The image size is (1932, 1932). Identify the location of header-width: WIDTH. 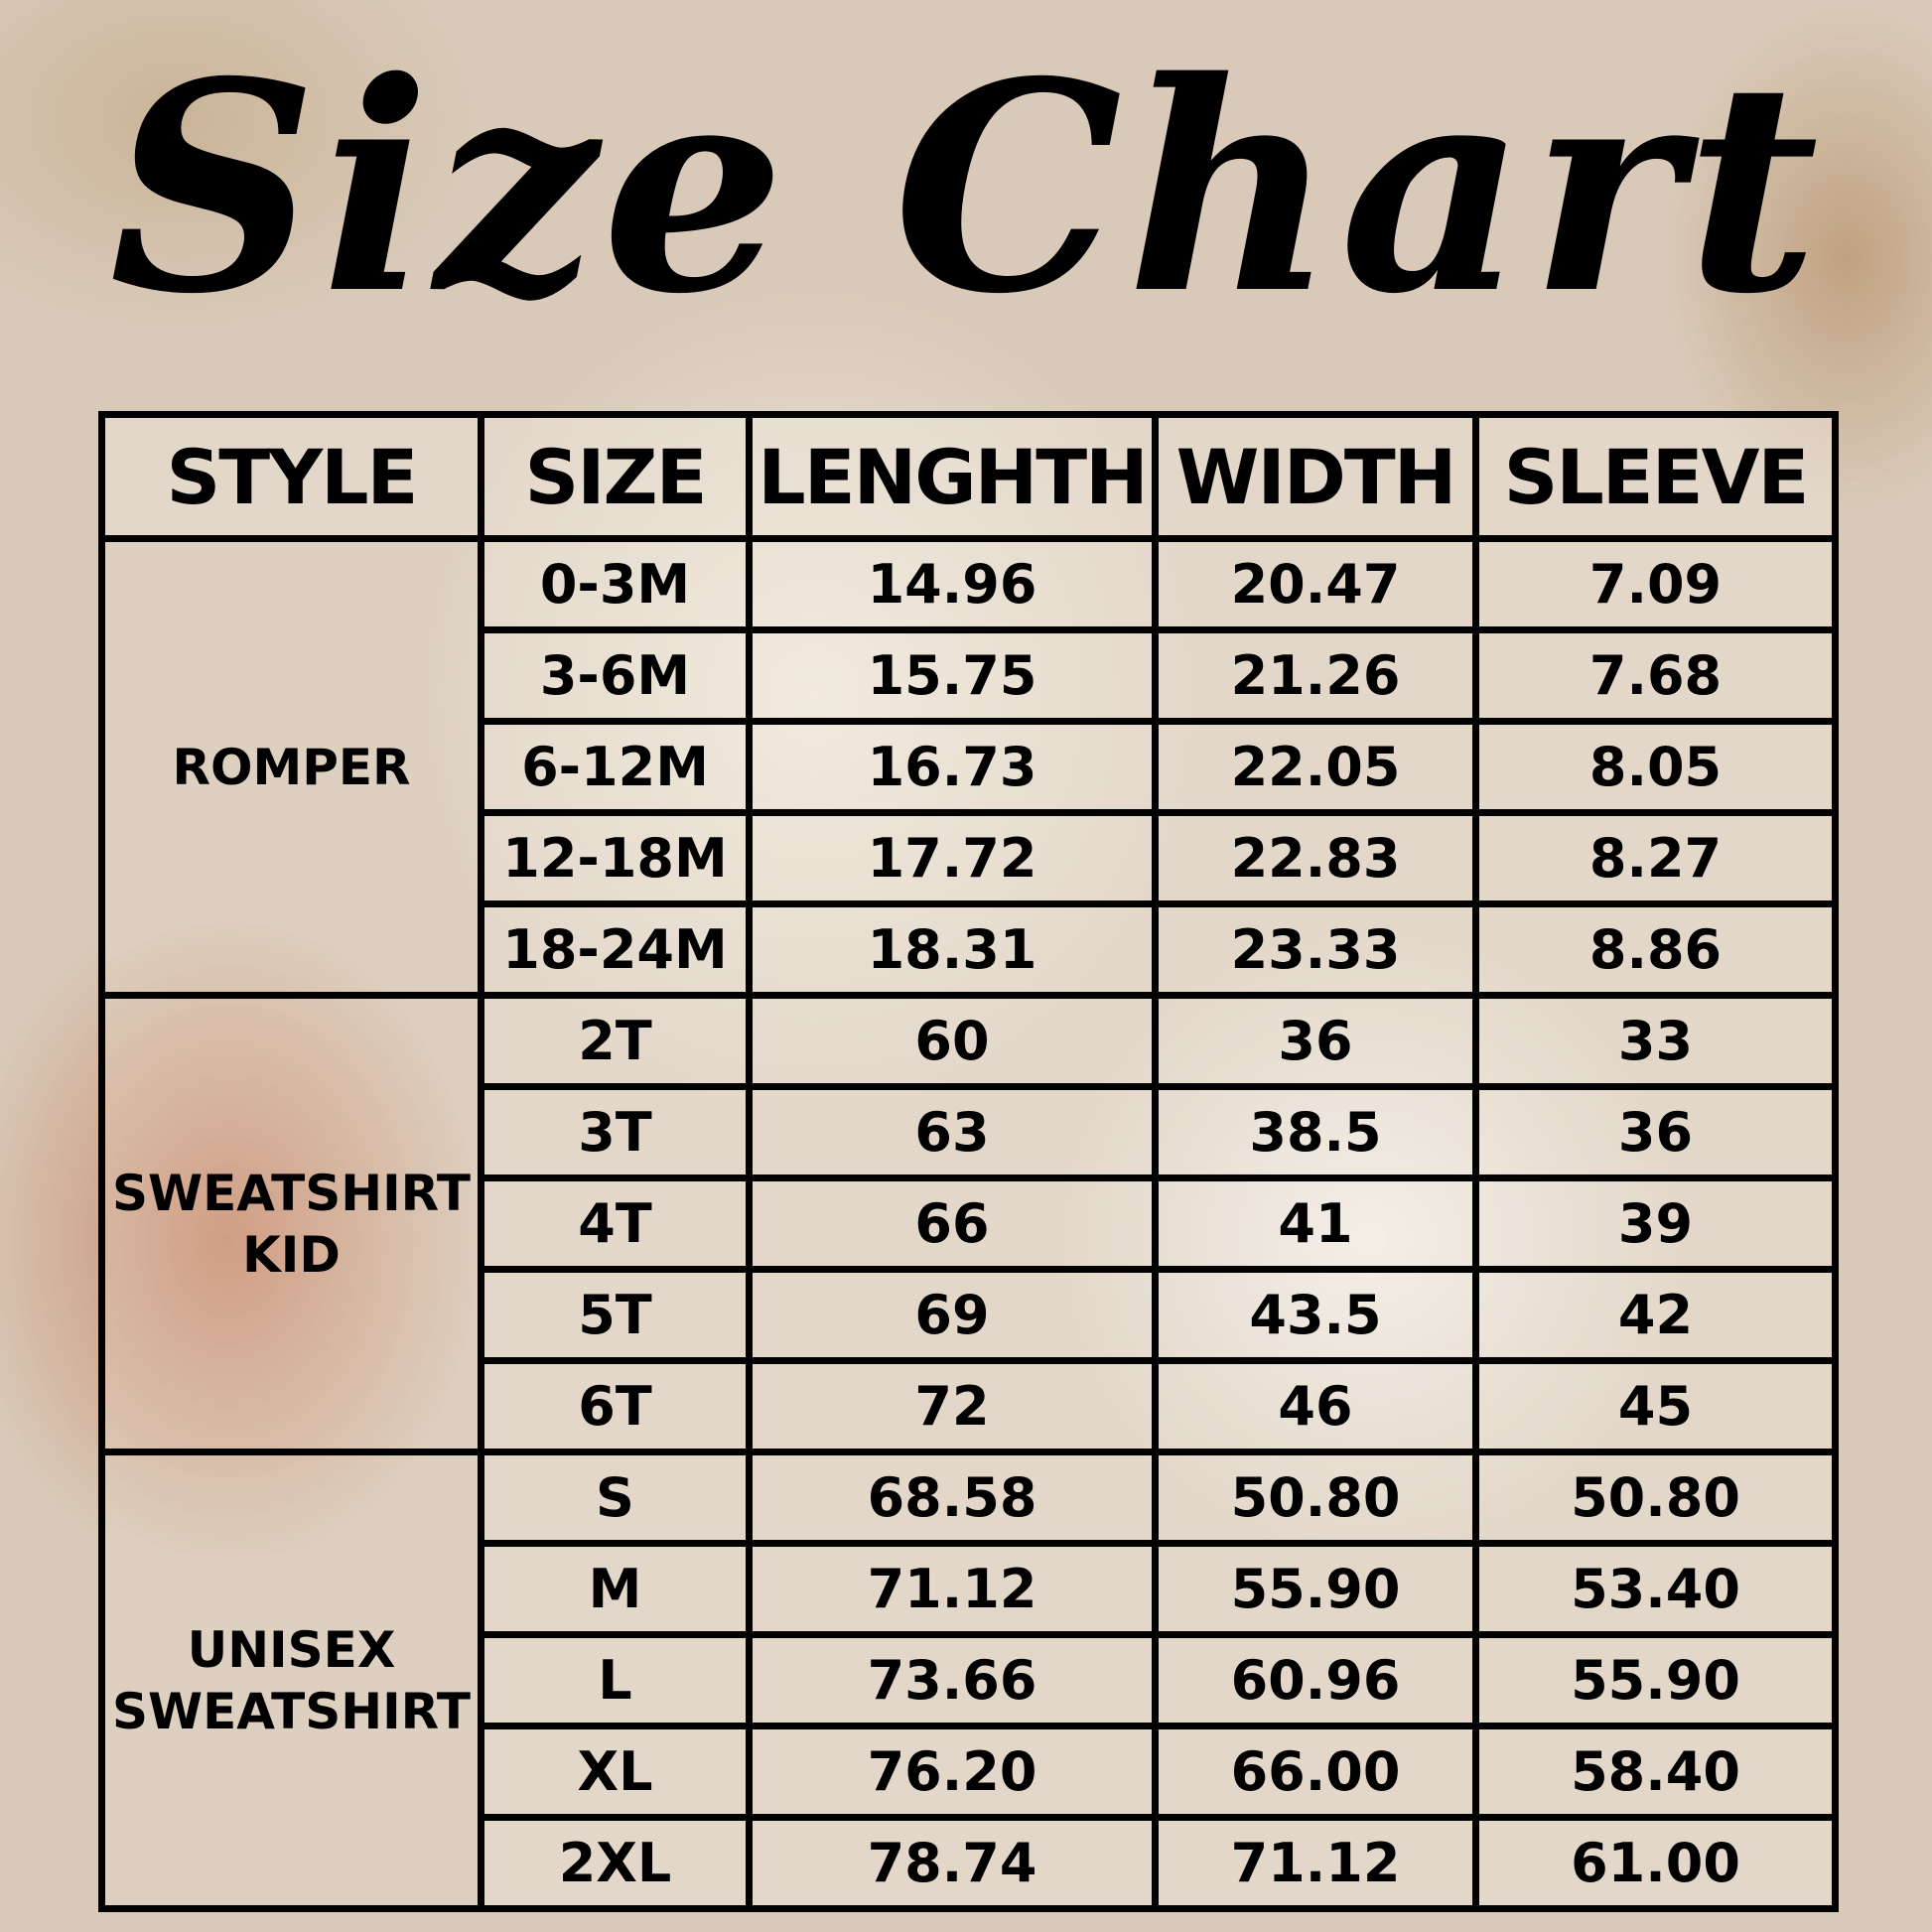
(1316, 476).